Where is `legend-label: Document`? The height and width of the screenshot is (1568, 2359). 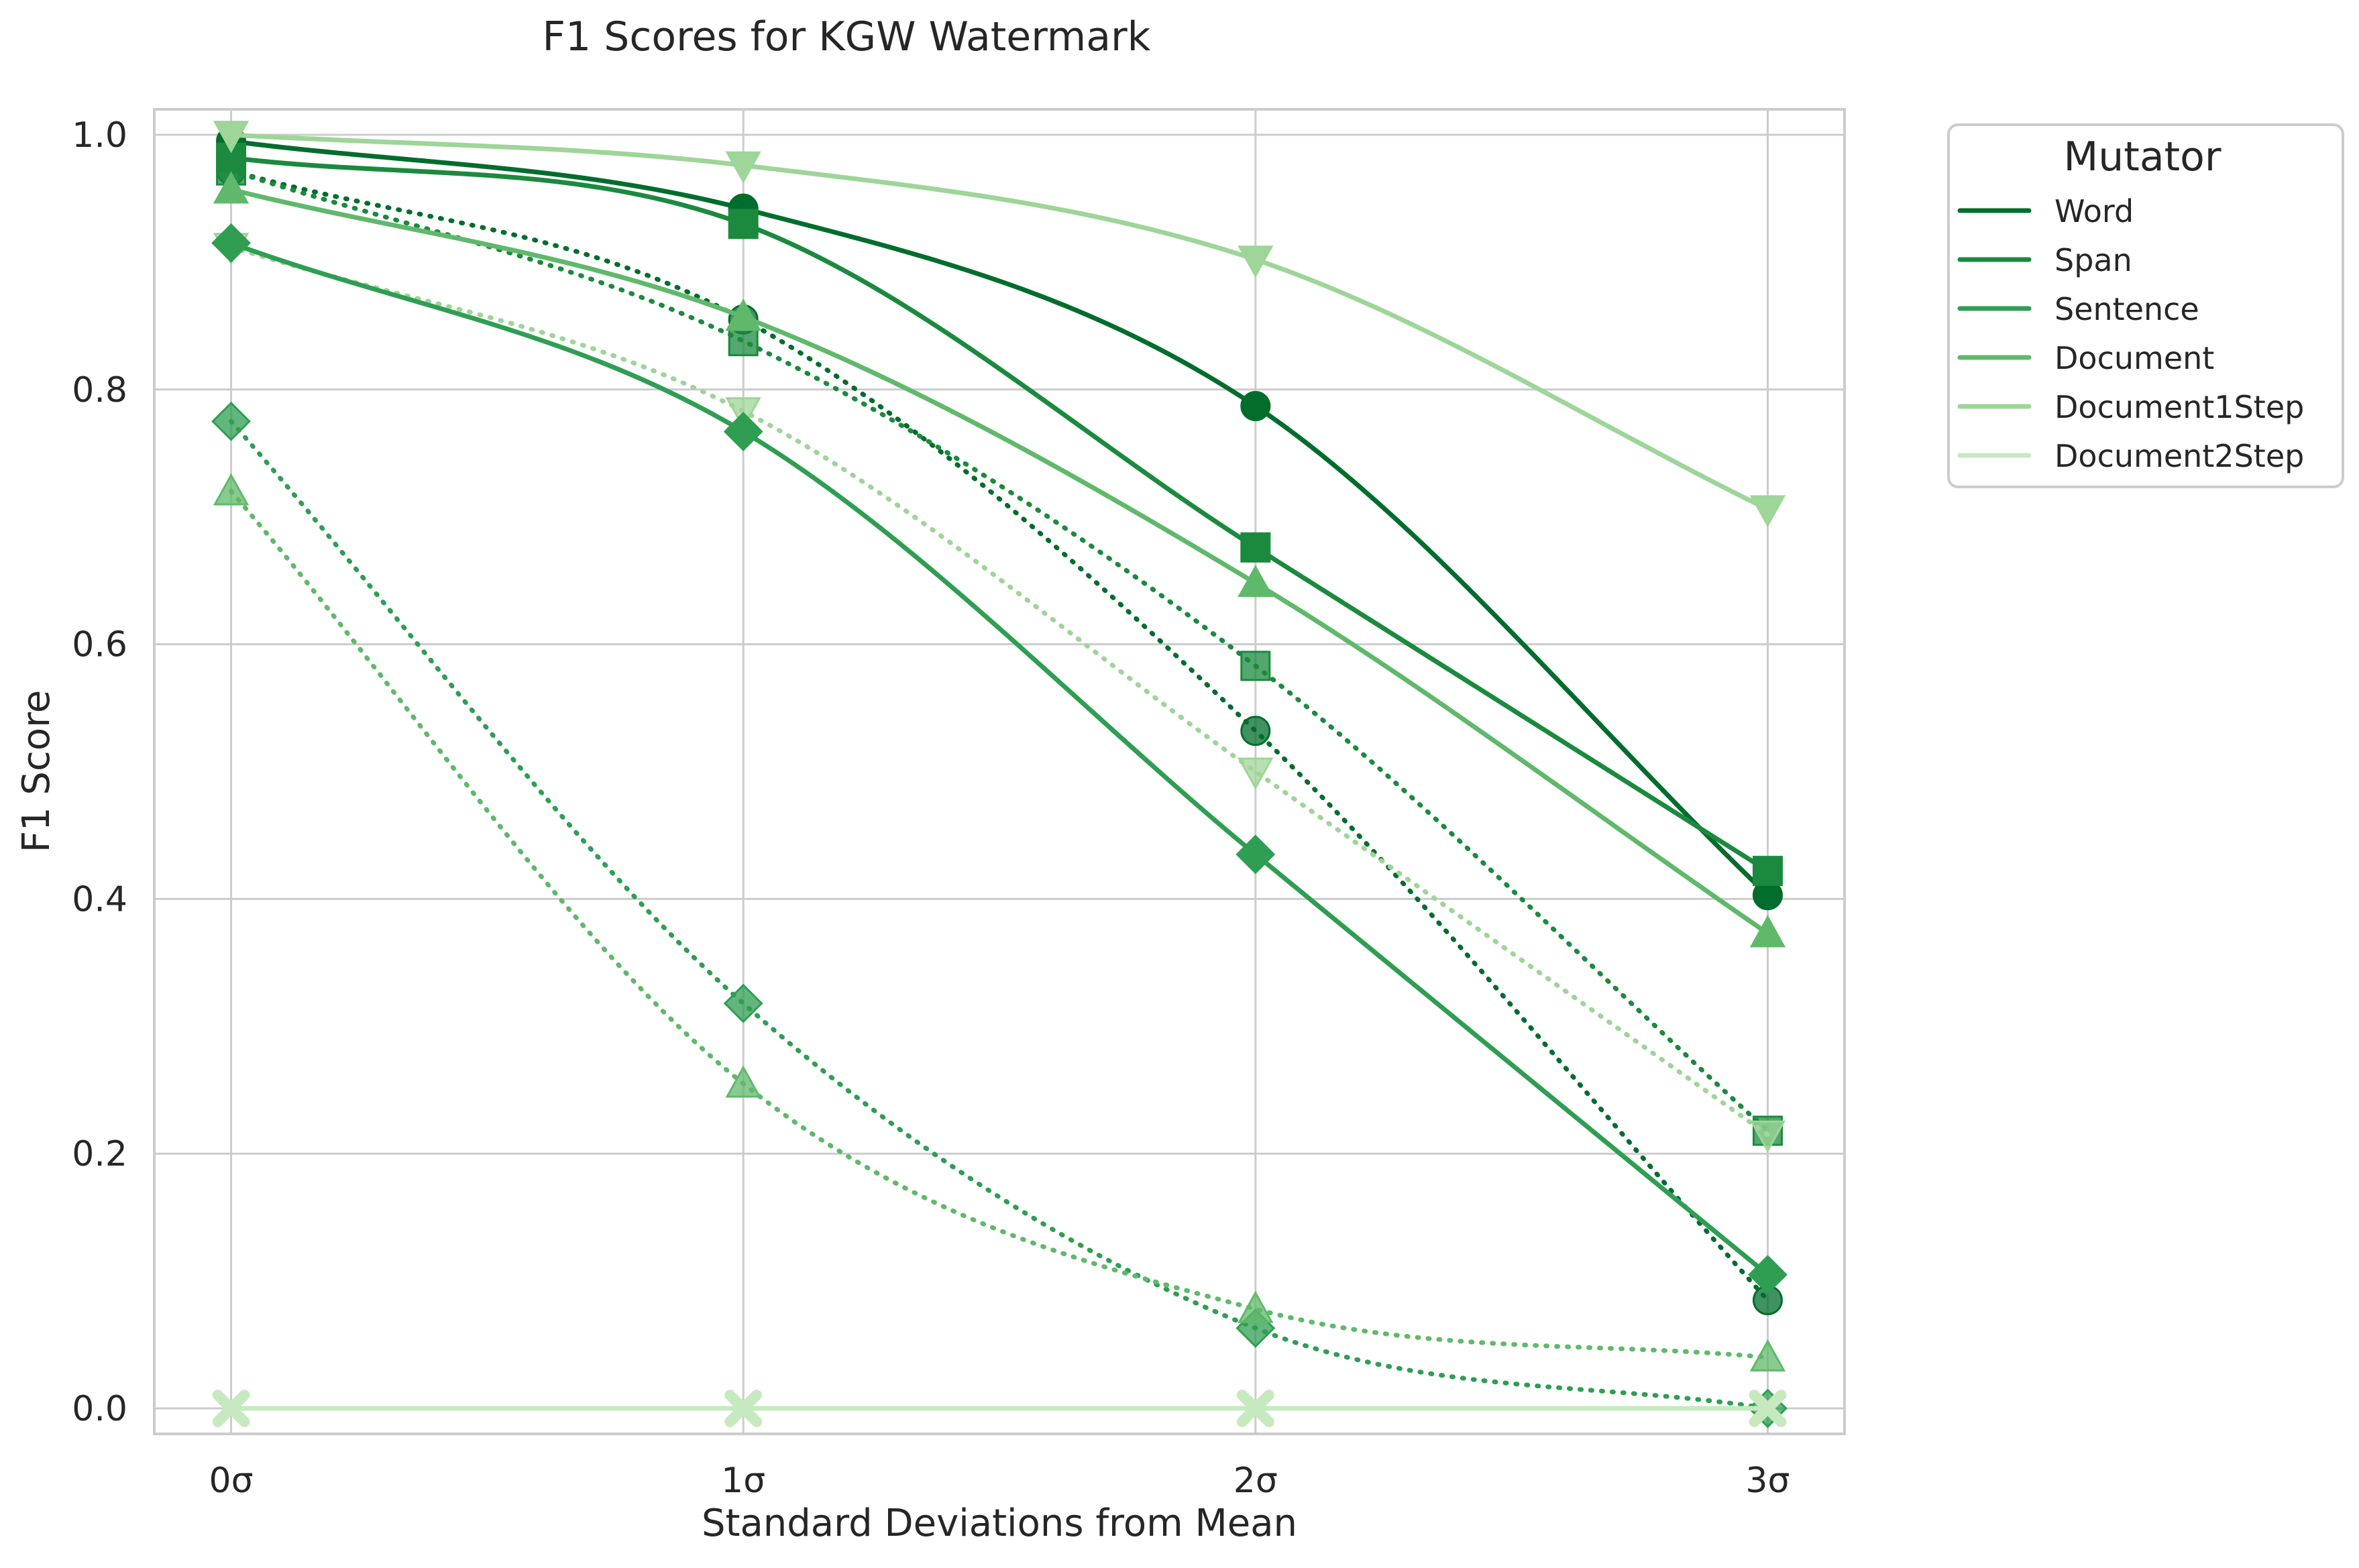
legend-label: Document is located at coordinates (2134, 358).